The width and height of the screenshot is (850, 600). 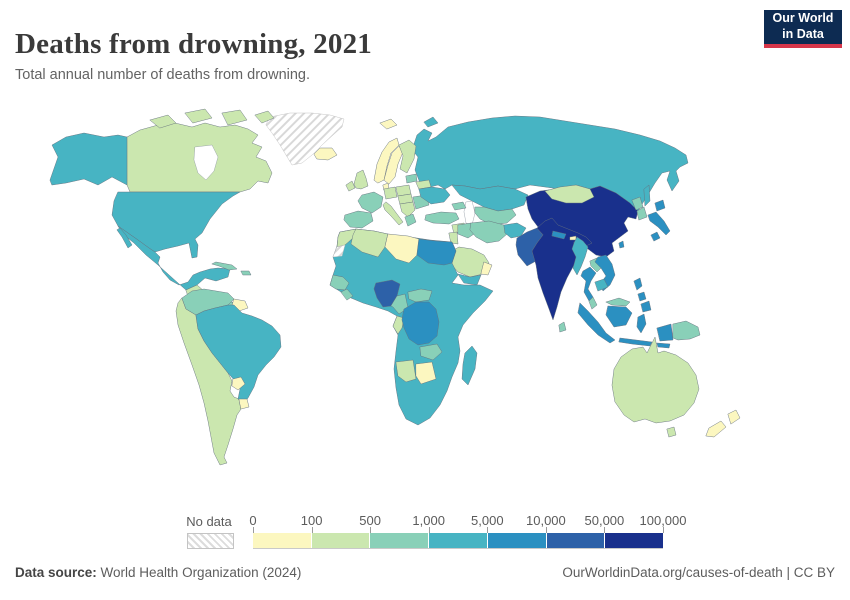 I want to click on country-namibia, so click(x=406, y=371).